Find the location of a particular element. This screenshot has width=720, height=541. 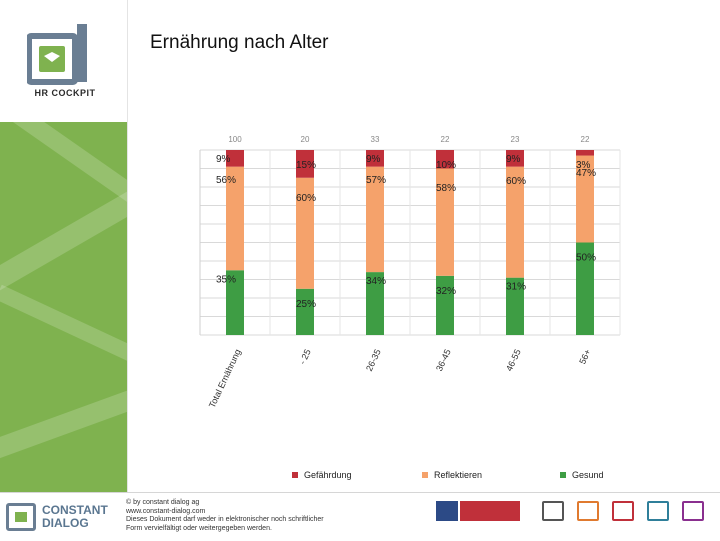

legend-item-reflektieren: Reflektieren is located at coordinates (452, 475).